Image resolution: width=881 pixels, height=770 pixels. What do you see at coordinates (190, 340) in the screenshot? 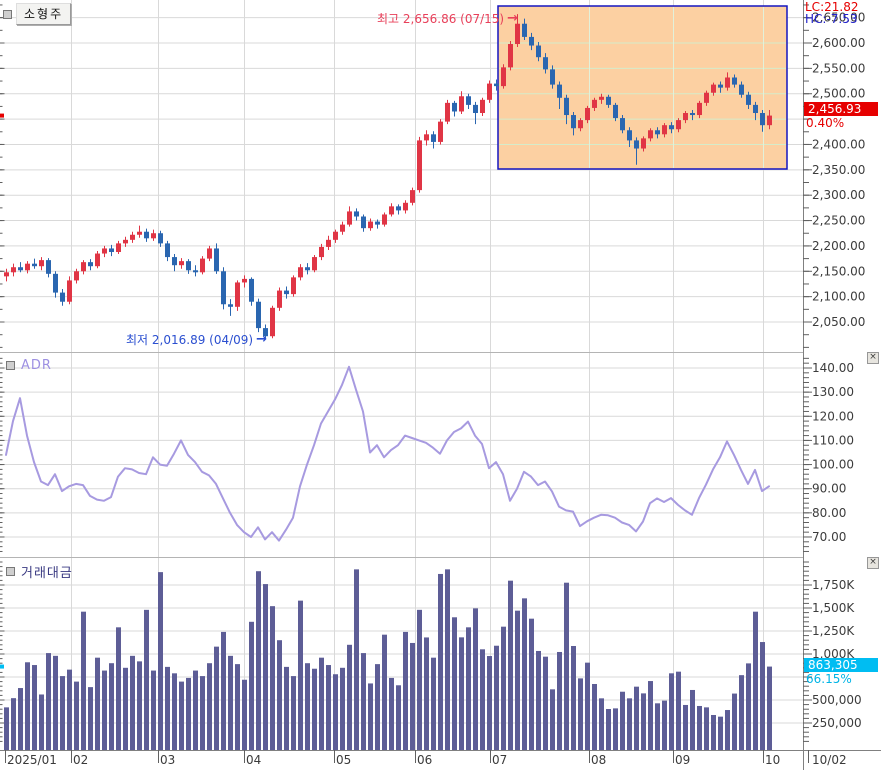
I see `low-annotation-text: 최저 2,016.89 (04/09)` at bounding box center [190, 340].